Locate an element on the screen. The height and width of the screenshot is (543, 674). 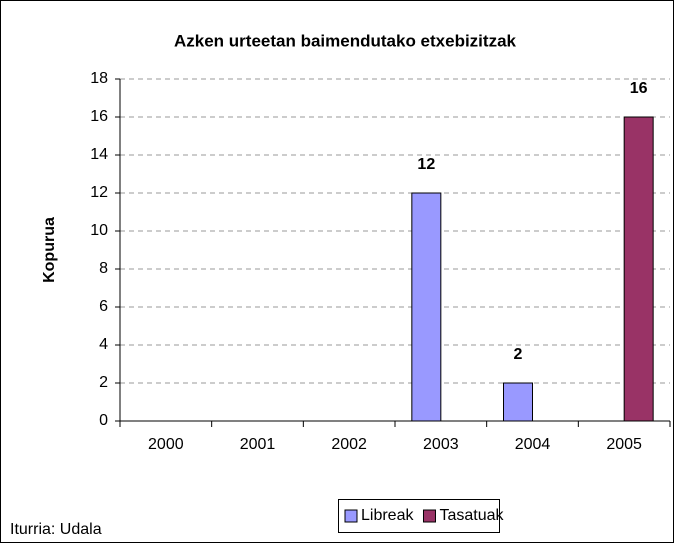
y-tick-label: 0 is located at coordinates (103, 420).